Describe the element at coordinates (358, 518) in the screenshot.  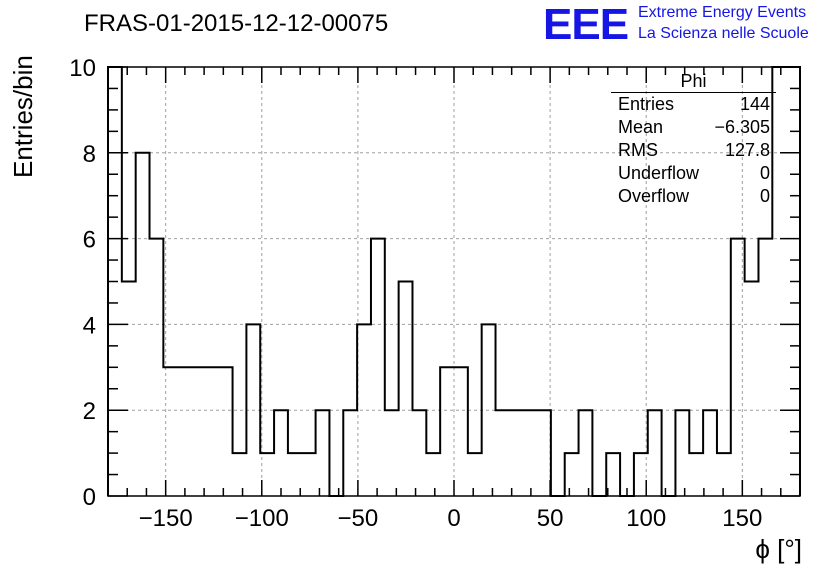
I see `x-tick-label: −50` at that location.